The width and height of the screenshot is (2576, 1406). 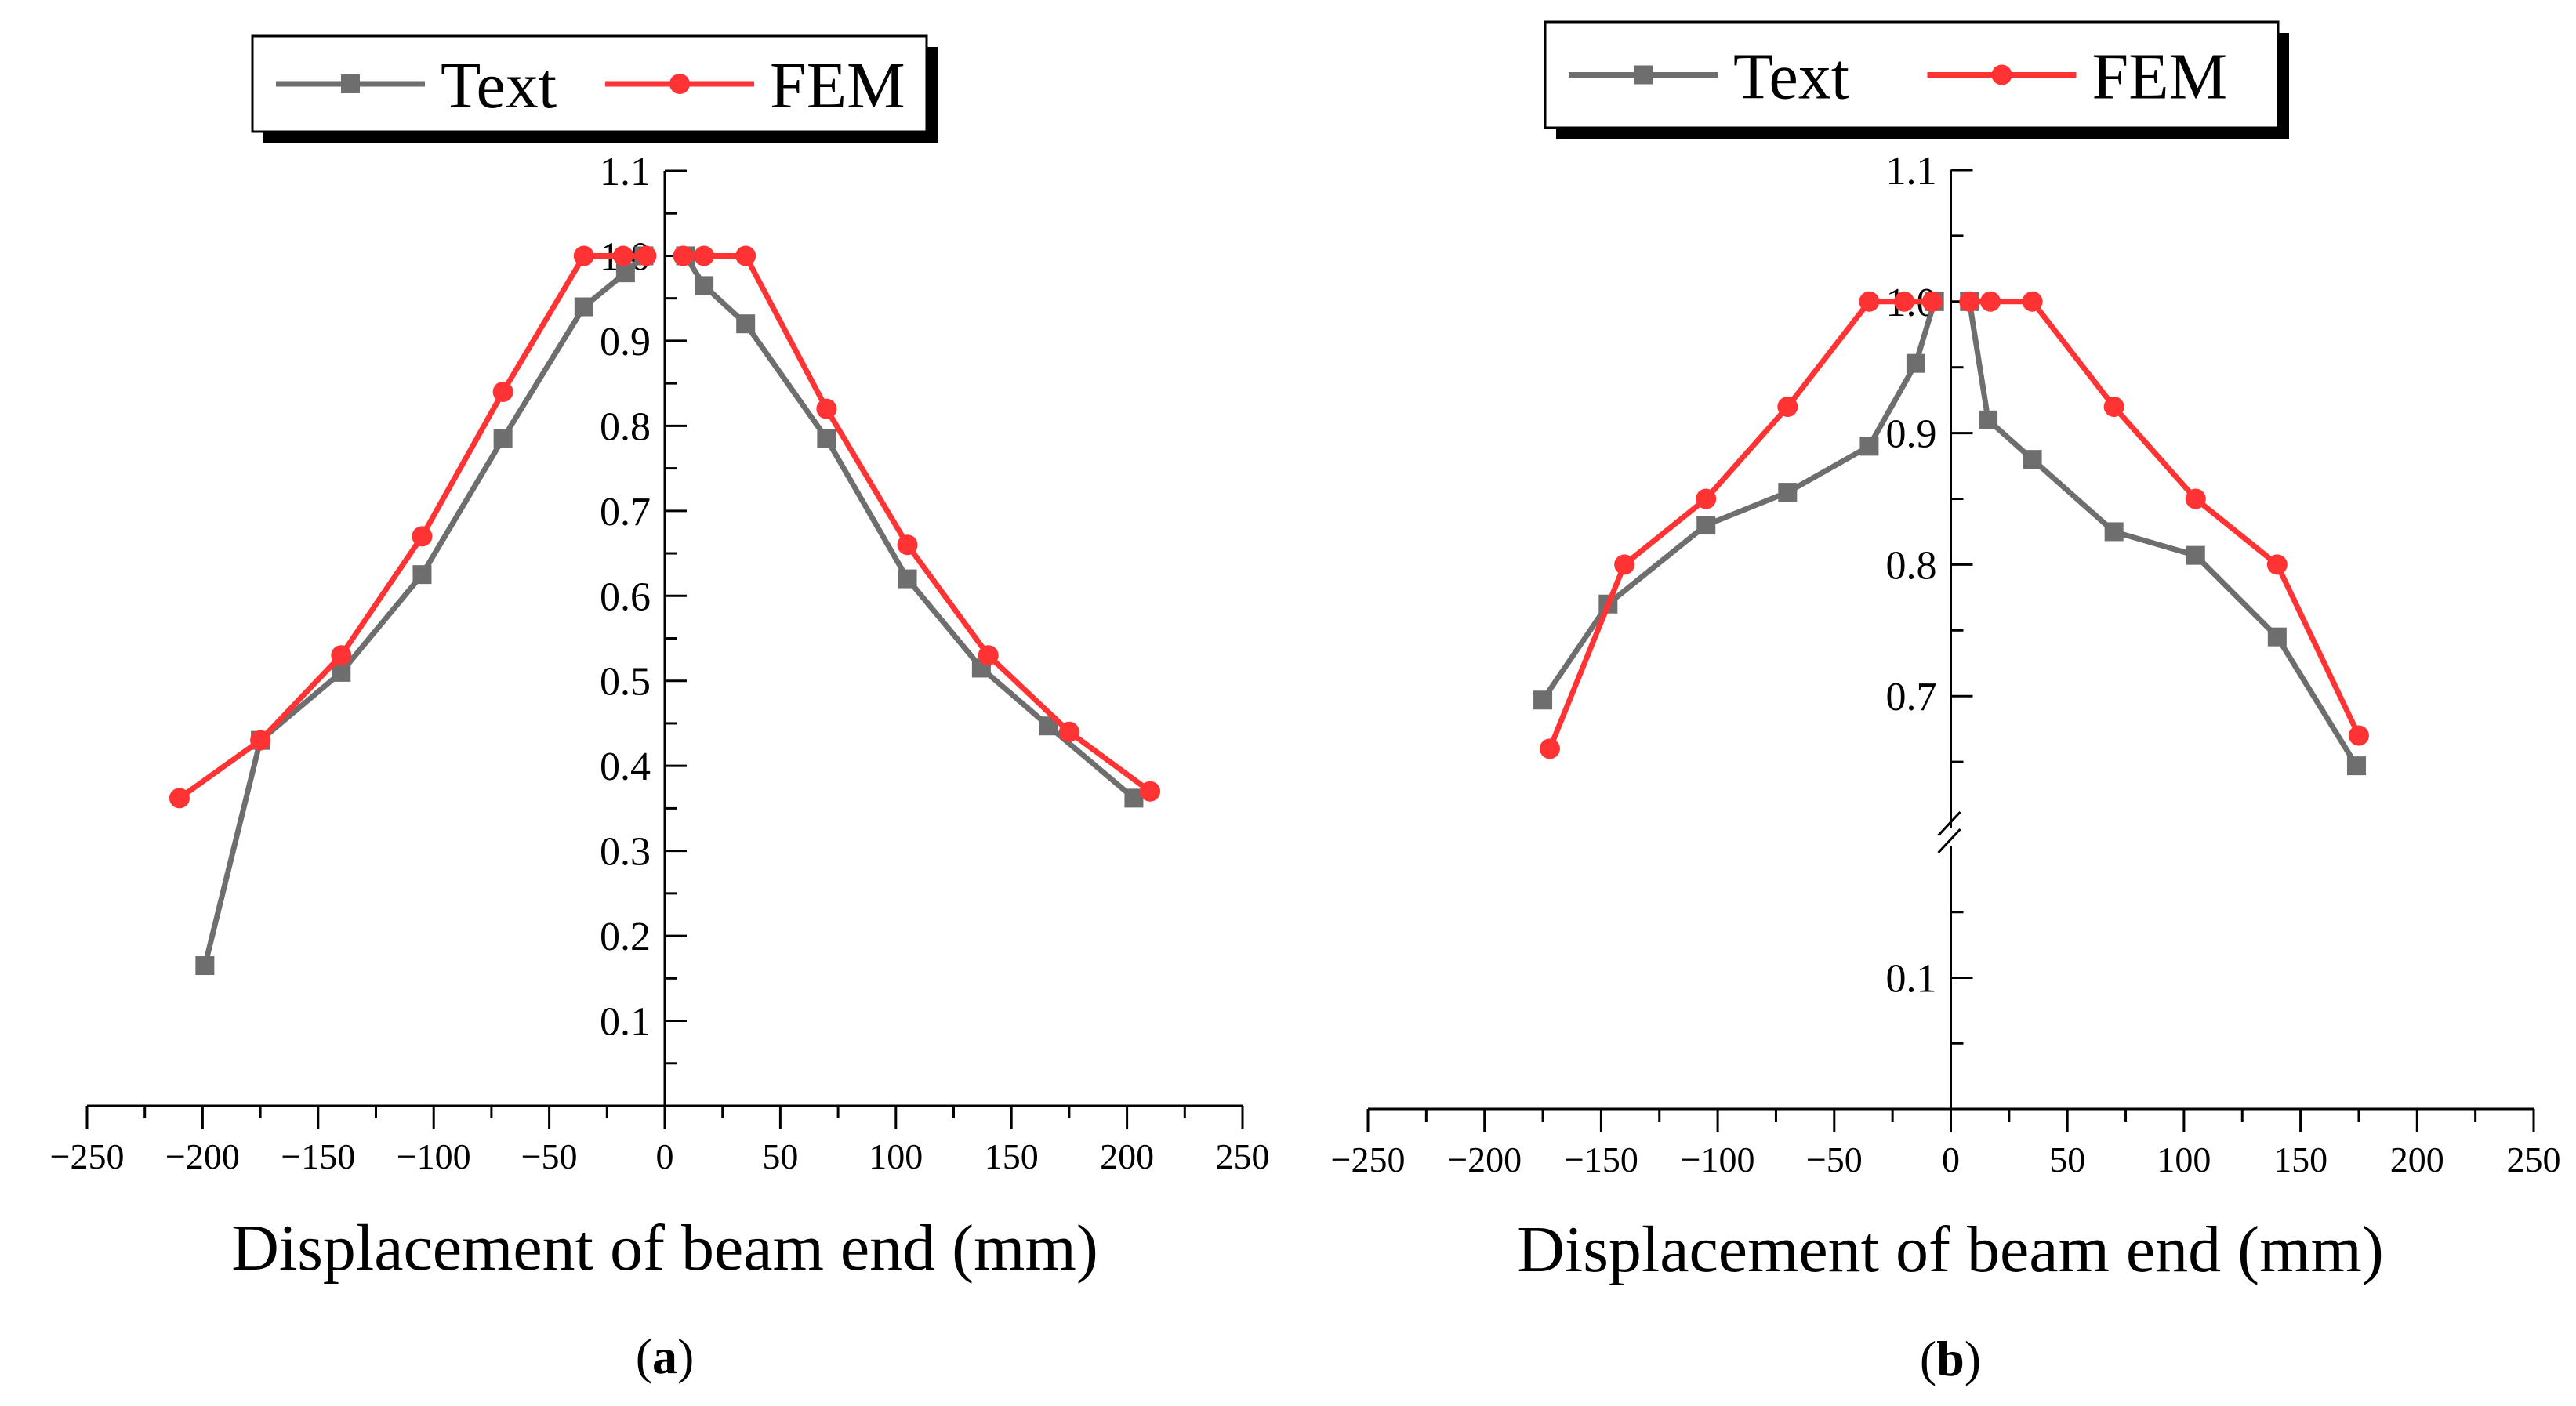 What do you see at coordinates (1954, 525) in the screenshot?
I see `series-fem` at bounding box center [1954, 525].